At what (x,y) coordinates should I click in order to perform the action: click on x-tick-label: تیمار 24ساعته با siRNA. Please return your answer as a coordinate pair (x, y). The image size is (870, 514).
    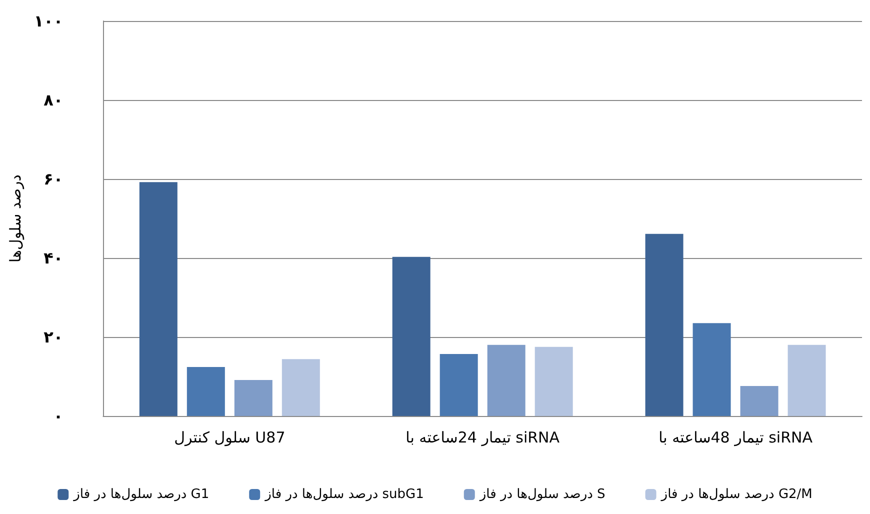
    Looking at the image, I should click on (483, 437).